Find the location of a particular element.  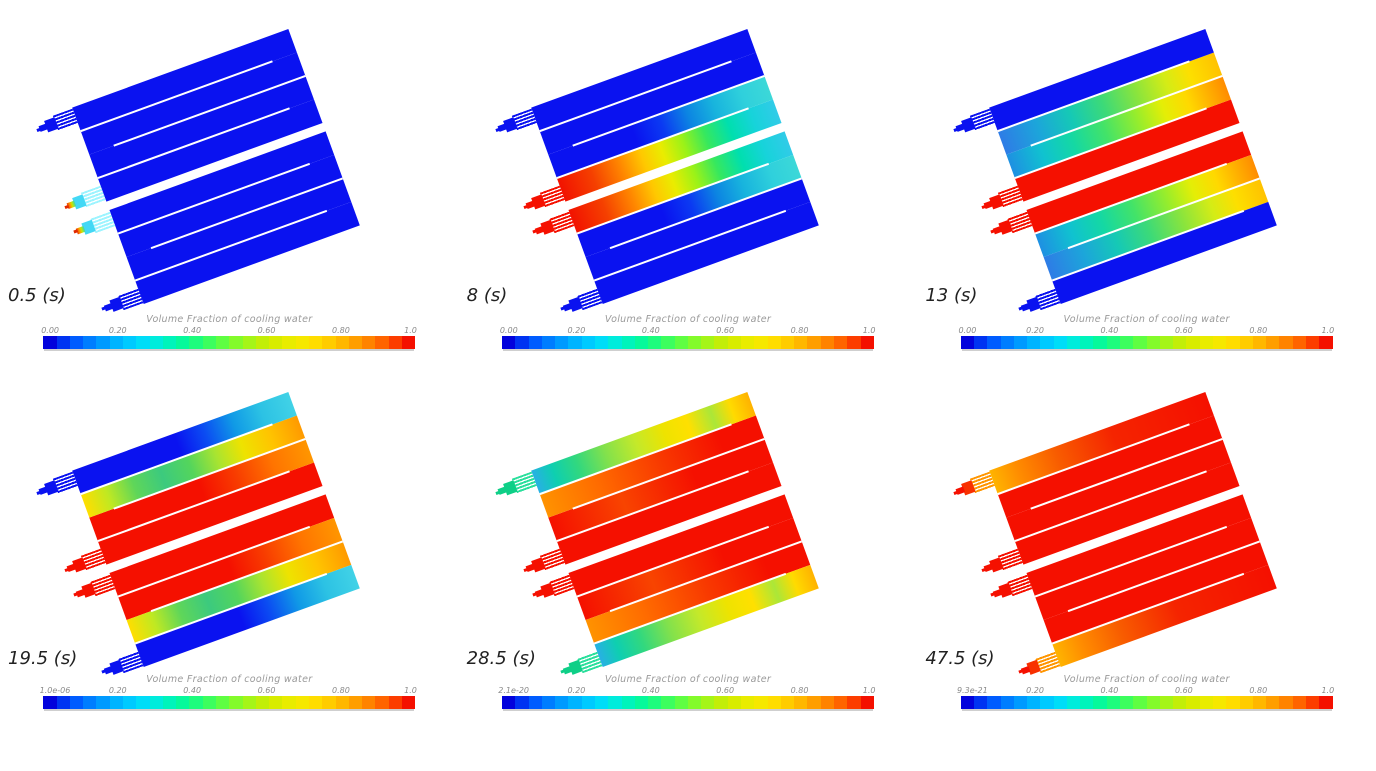

colorbar-ticks: 0.00 0.20 0.40 0.60 0.80 1.0 is located at coordinates (687, 330).